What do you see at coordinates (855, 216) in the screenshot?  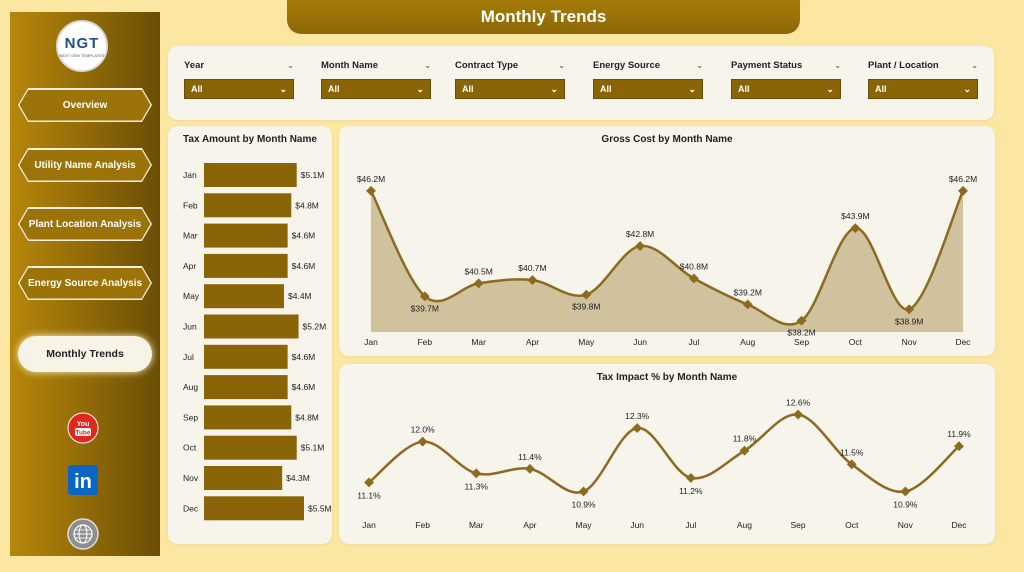 I see `data-label: $43.9M` at bounding box center [855, 216].